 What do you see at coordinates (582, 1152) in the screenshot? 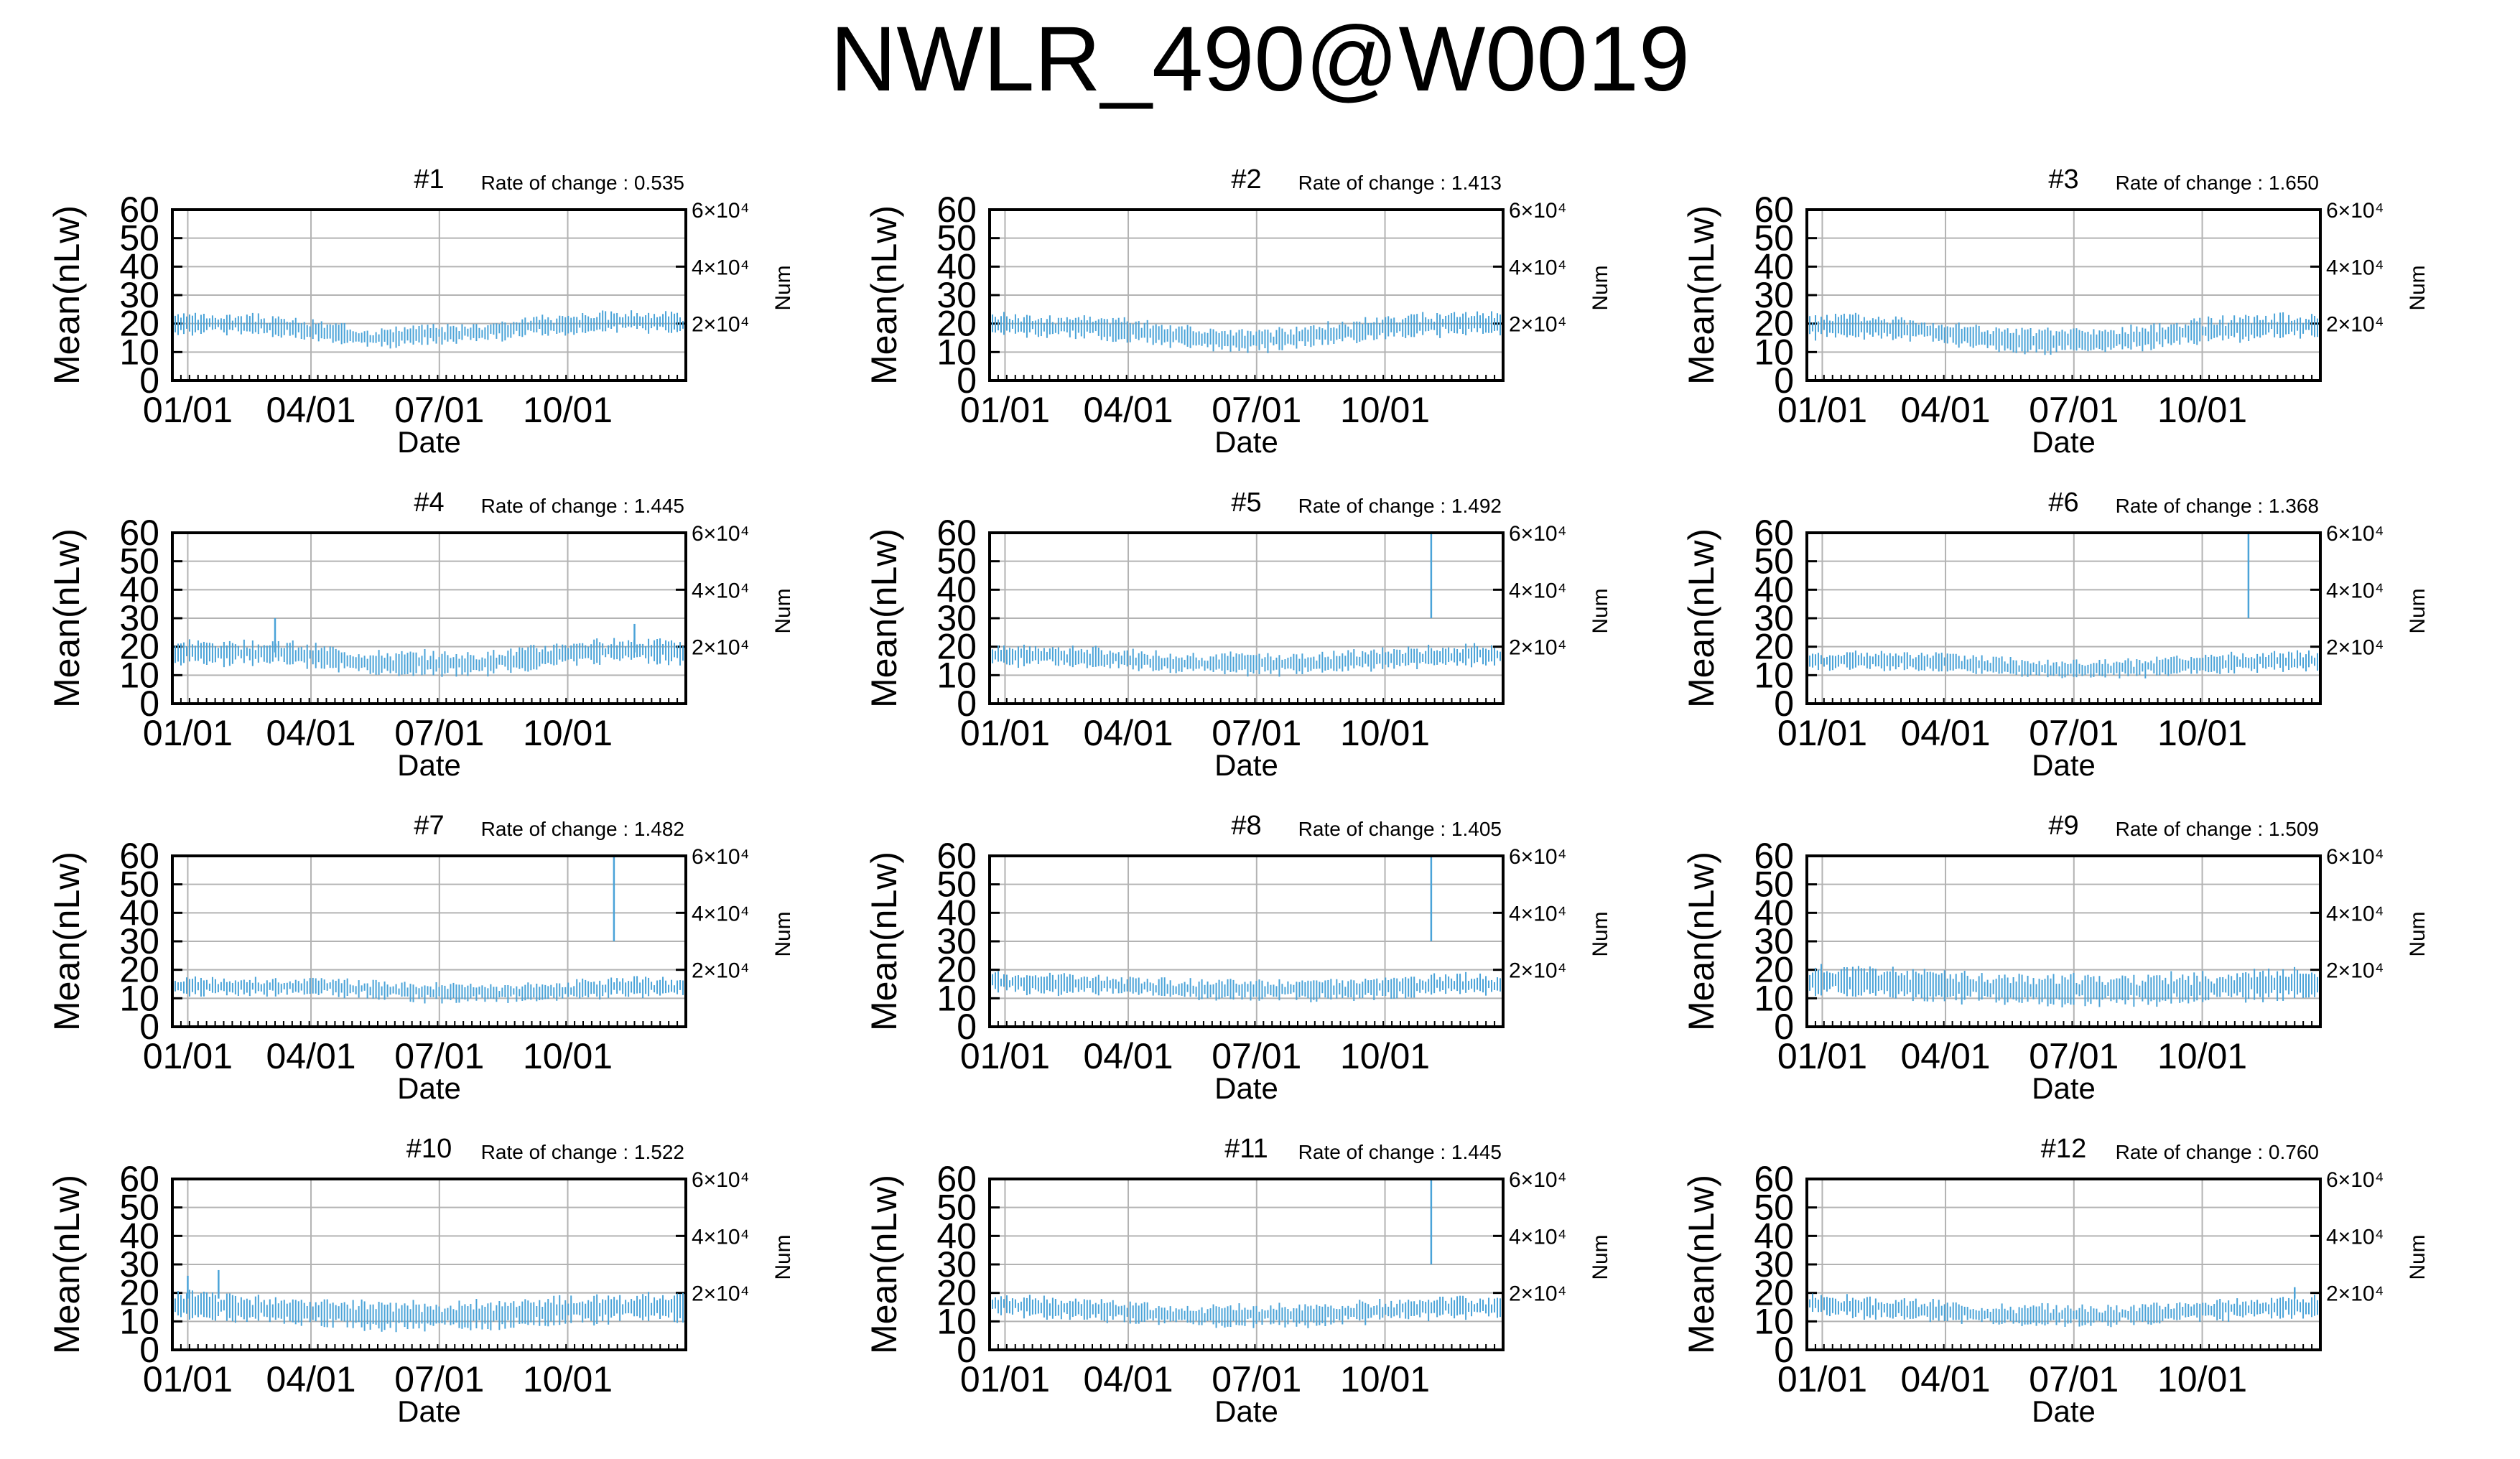
I see `rate-of-change: Rate of change : 1.522` at bounding box center [582, 1152].